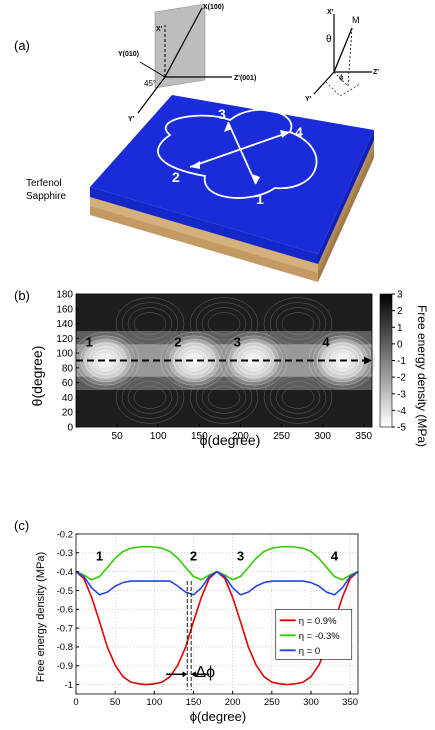 The width and height of the screenshot is (435, 730). Describe the element at coordinates (343, 50) in the screenshot. I see `m-vector` at that location.